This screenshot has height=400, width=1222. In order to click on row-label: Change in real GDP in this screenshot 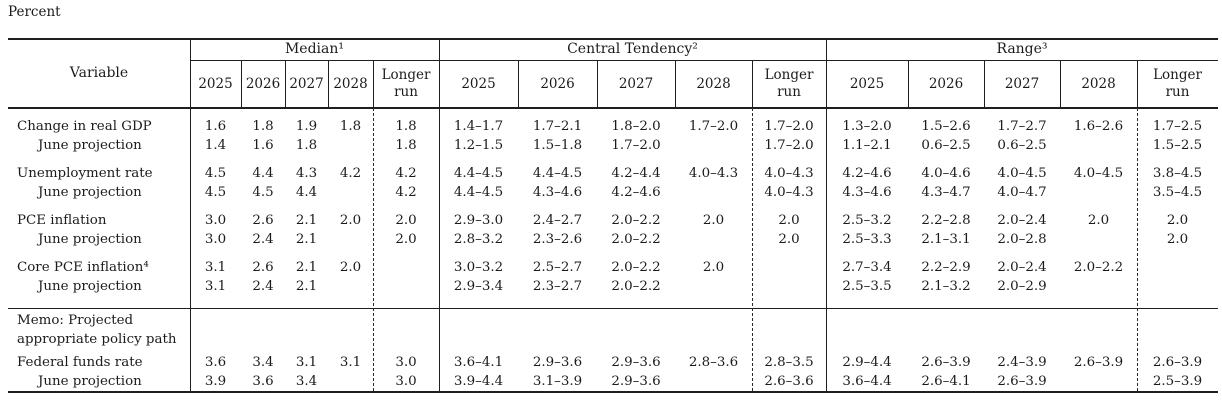, I will do `click(84, 126)`.